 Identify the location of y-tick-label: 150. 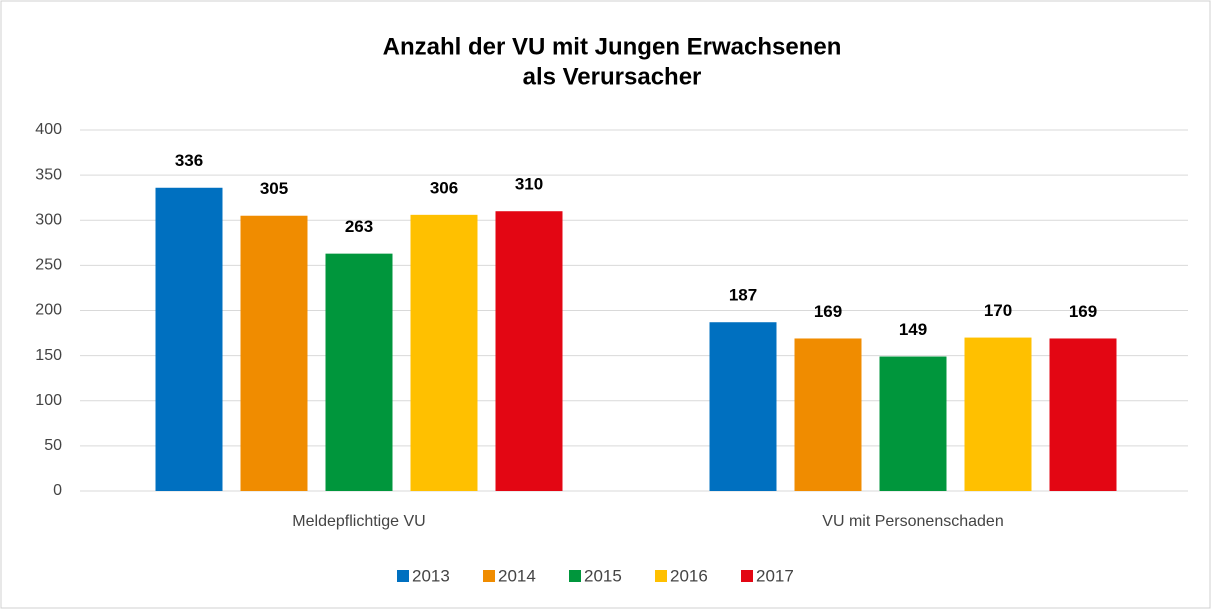
(48, 355).